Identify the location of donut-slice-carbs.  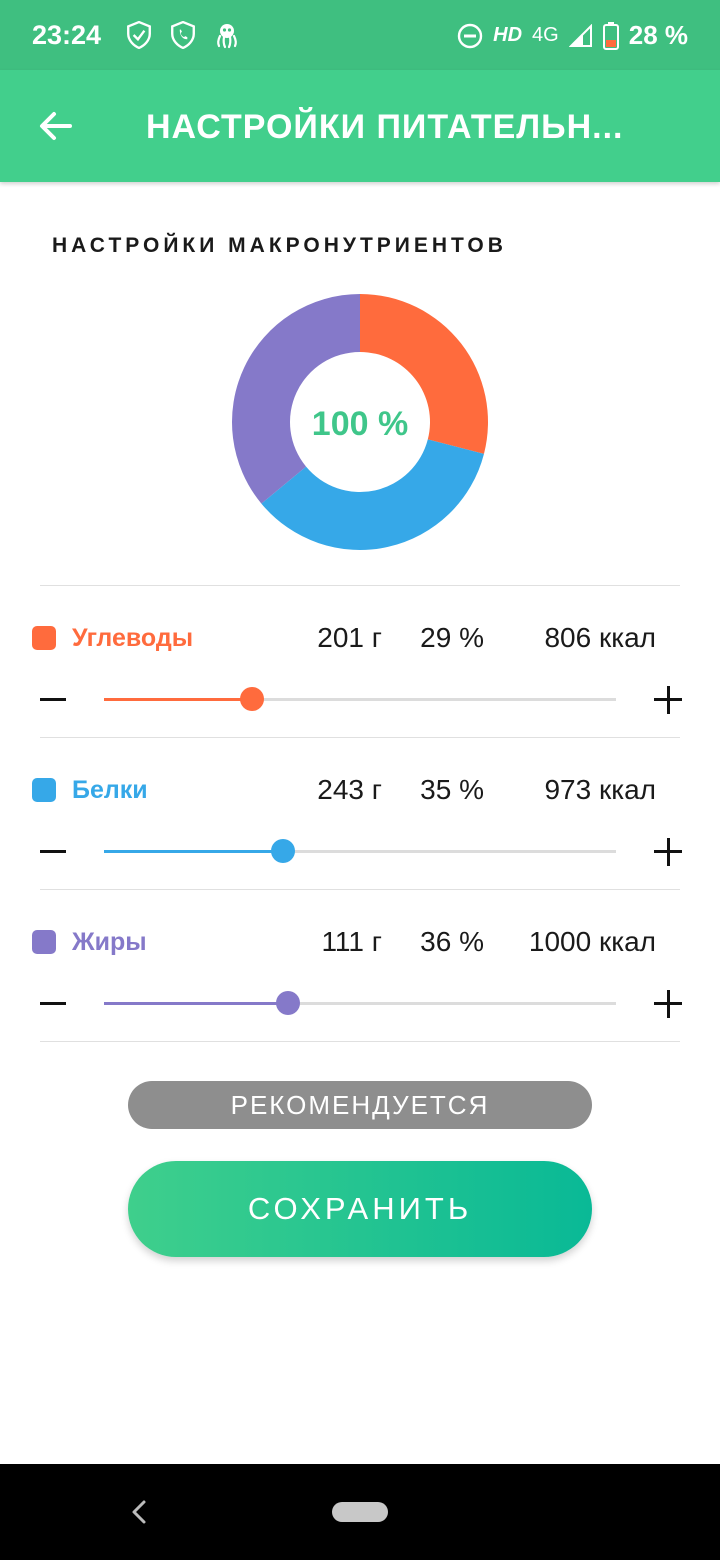
(424, 374).